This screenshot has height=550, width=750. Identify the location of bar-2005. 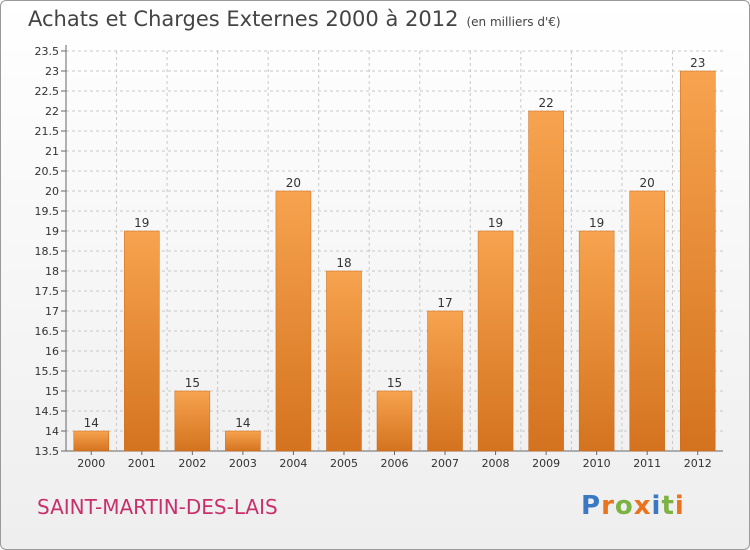
(344, 361).